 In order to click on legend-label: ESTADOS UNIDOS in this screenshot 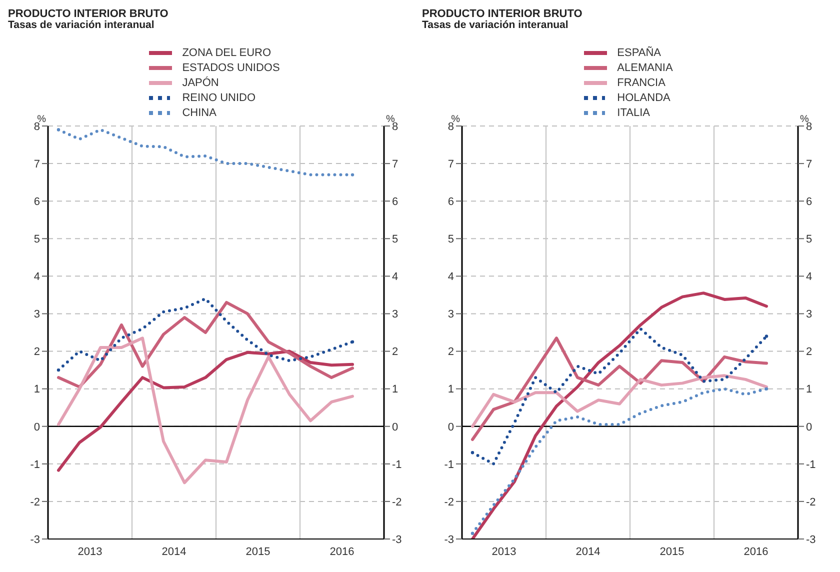, I will do `click(231, 68)`.